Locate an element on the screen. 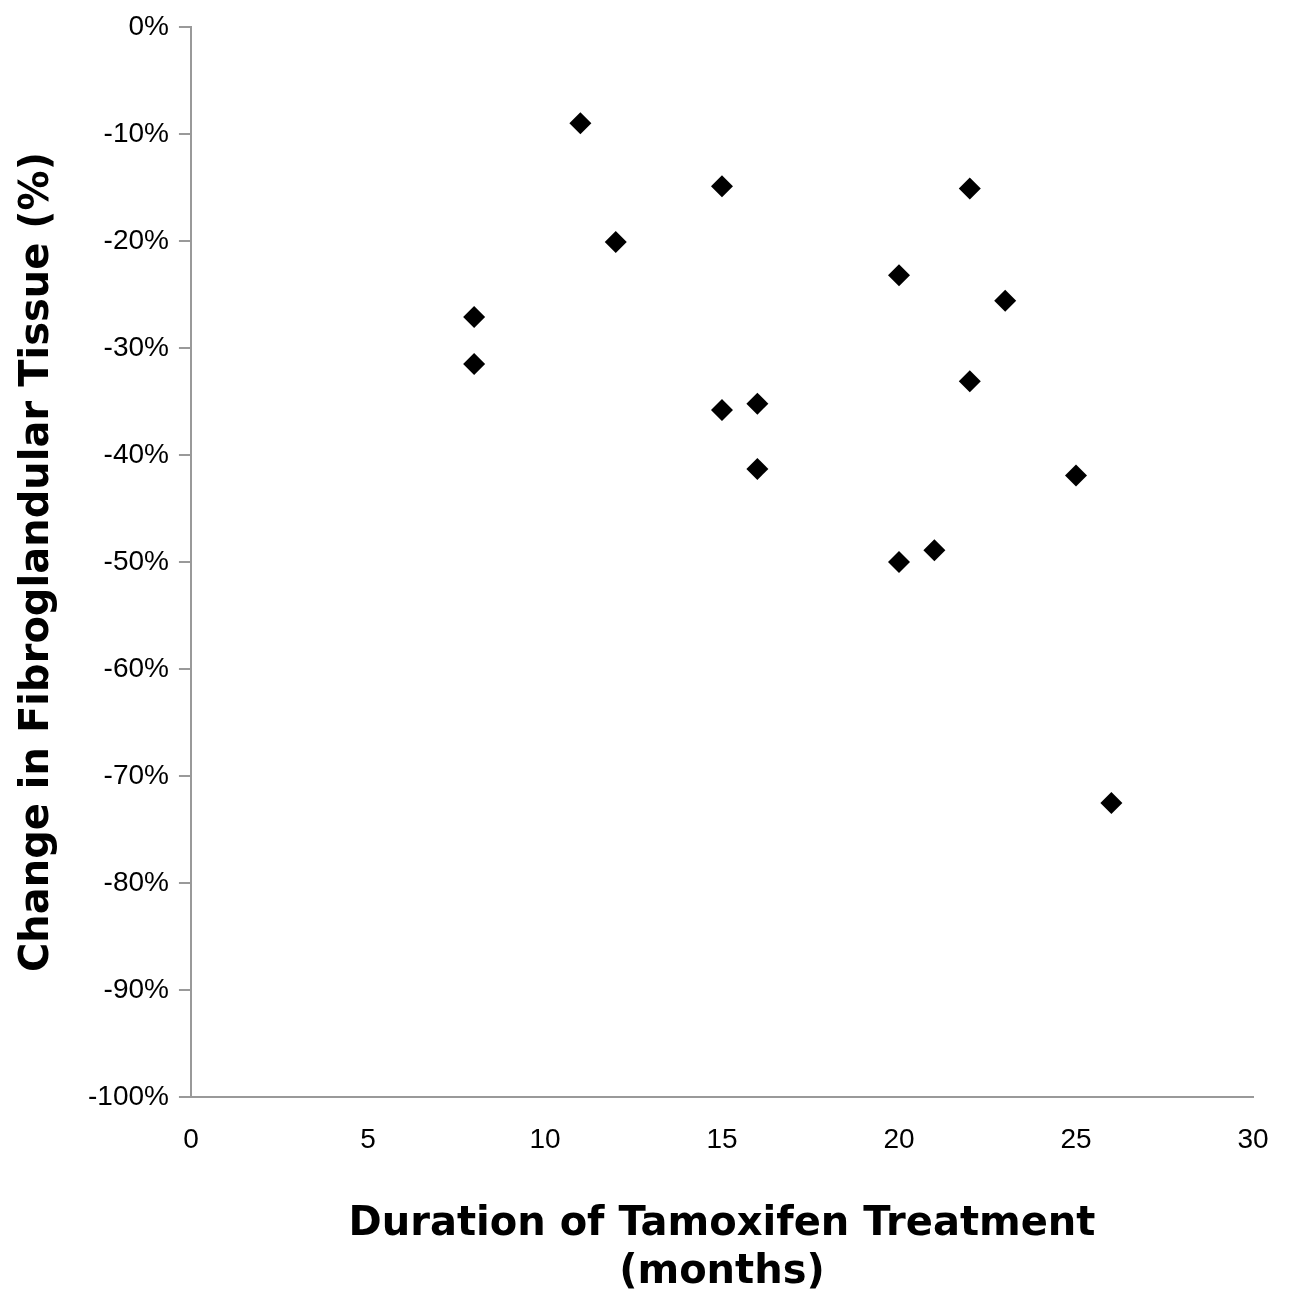 The width and height of the screenshot is (1293, 1311). y-tick-label: -50% is located at coordinates (136, 560).